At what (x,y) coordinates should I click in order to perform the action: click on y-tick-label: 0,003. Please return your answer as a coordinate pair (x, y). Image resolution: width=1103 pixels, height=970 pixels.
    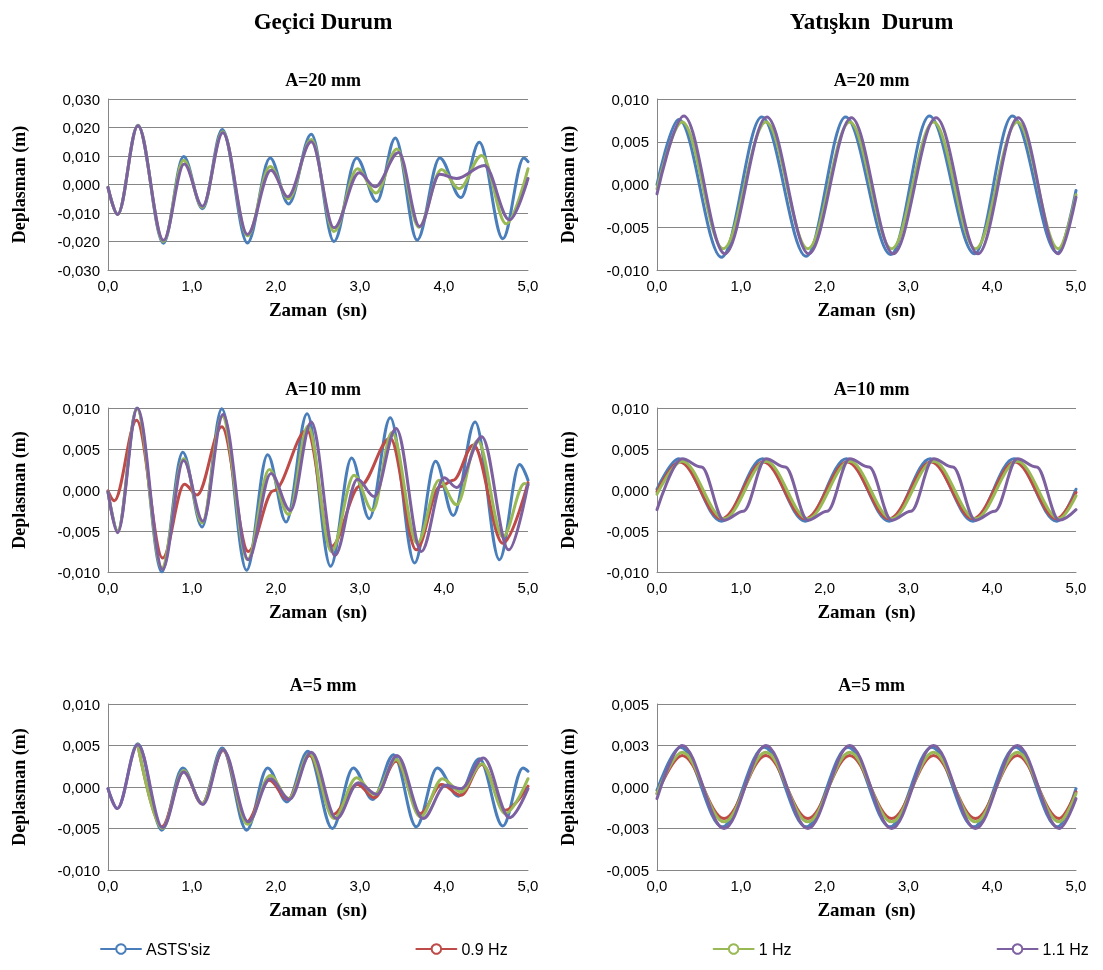
    Looking at the image, I should click on (630, 745).